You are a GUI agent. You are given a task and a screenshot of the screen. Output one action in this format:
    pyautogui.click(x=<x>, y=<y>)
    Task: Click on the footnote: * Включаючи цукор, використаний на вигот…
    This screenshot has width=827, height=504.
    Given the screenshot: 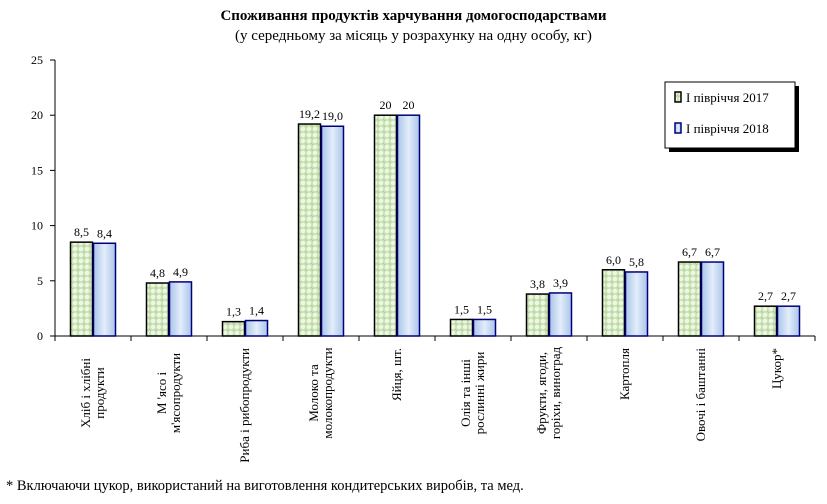 What is the action you would take?
    pyautogui.click(x=265, y=486)
    